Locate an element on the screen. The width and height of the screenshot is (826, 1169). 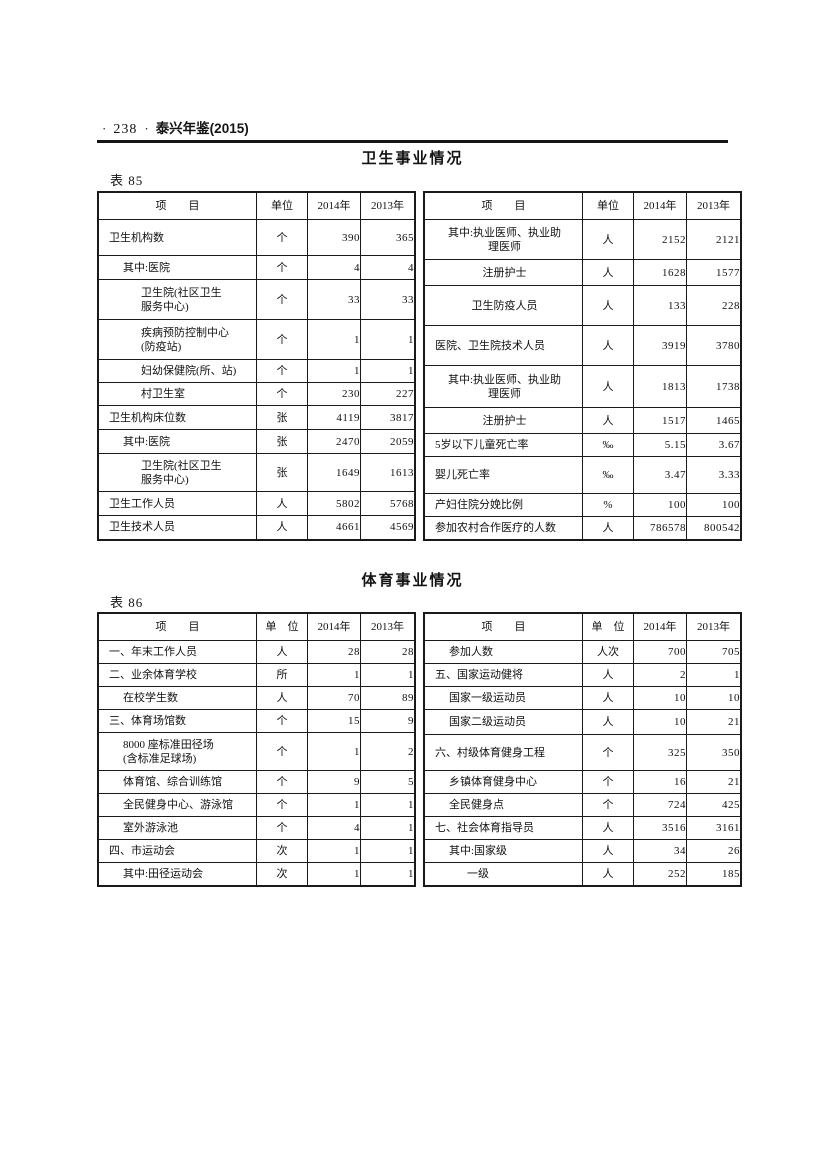
item-cell: 其中:国家级 is located at coordinates (503, 851).